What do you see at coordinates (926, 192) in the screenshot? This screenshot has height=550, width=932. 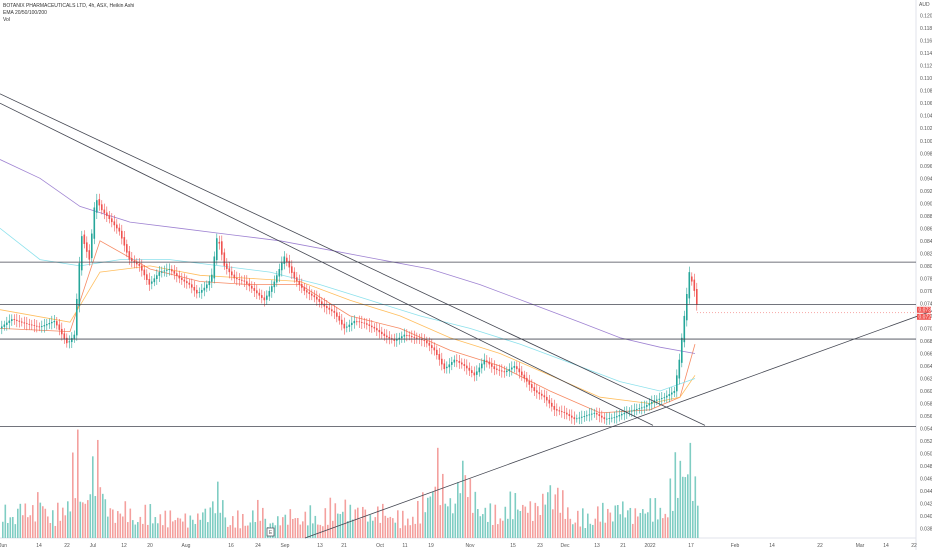 I see `y-tick-label: 0.092` at bounding box center [926, 192].